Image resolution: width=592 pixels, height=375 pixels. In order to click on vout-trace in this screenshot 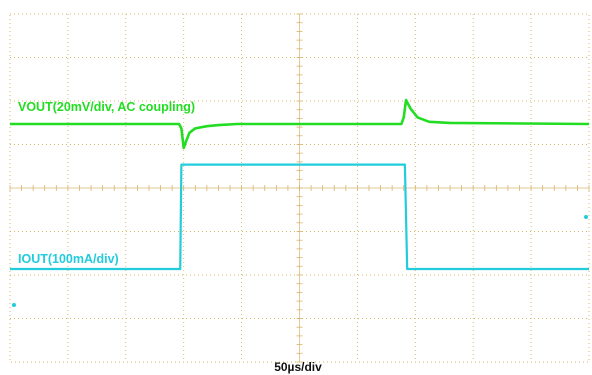, I will do `click(300, 124)`.